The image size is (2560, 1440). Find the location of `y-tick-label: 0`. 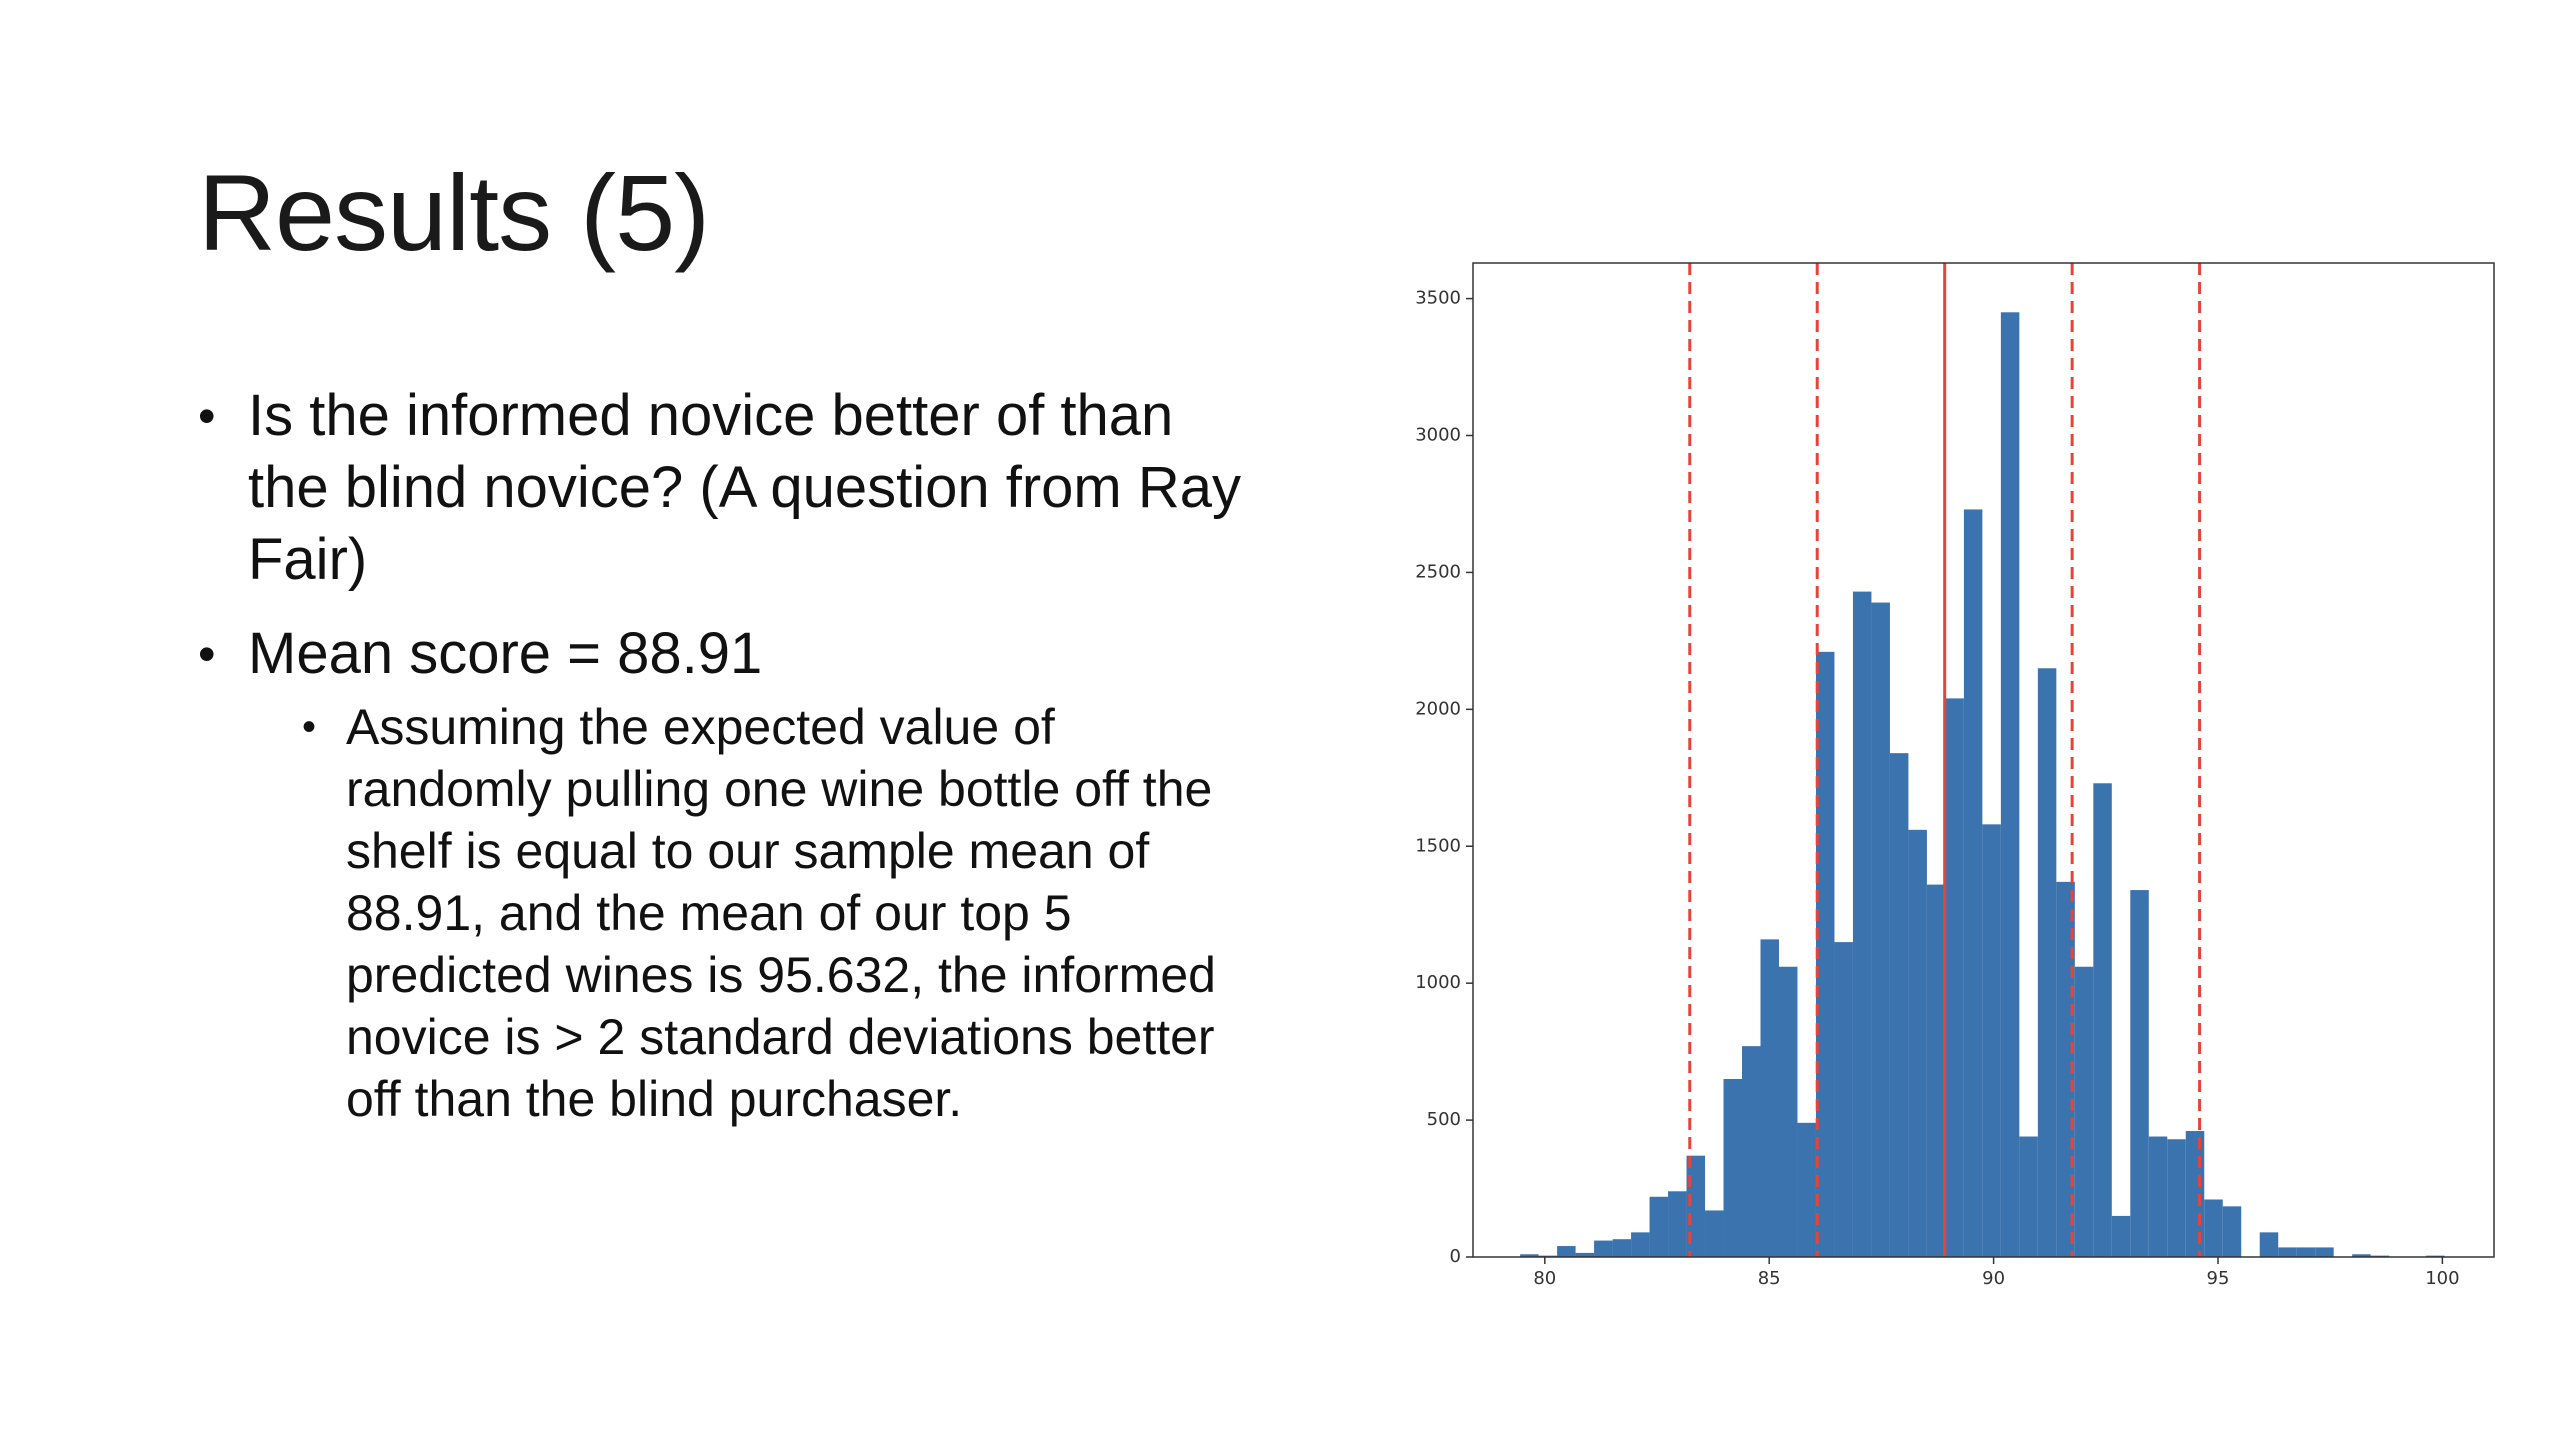

y-tick-label: 0 is located at coordinates (1455, 1256).